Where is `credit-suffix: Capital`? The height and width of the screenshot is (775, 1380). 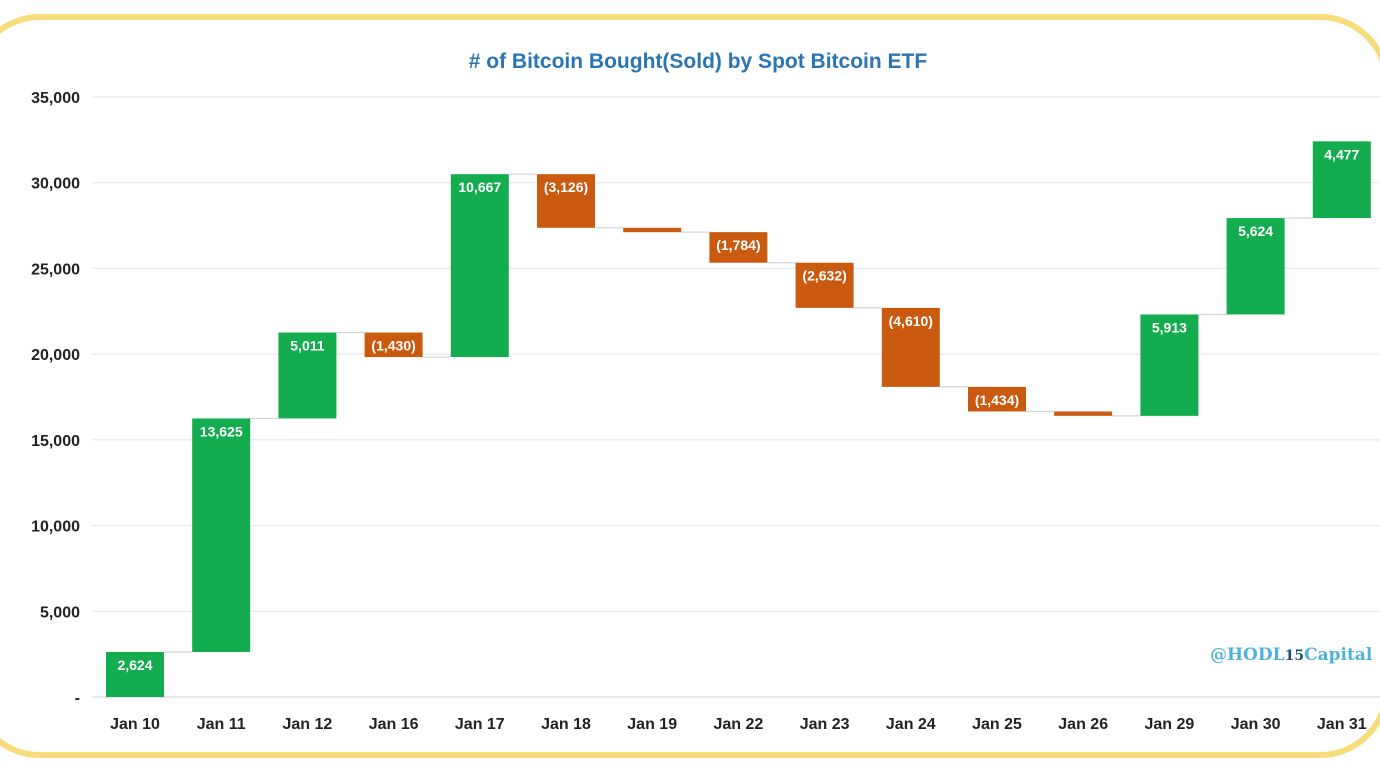
credit-suffix: Capital is located at coordinates (1338, 655).